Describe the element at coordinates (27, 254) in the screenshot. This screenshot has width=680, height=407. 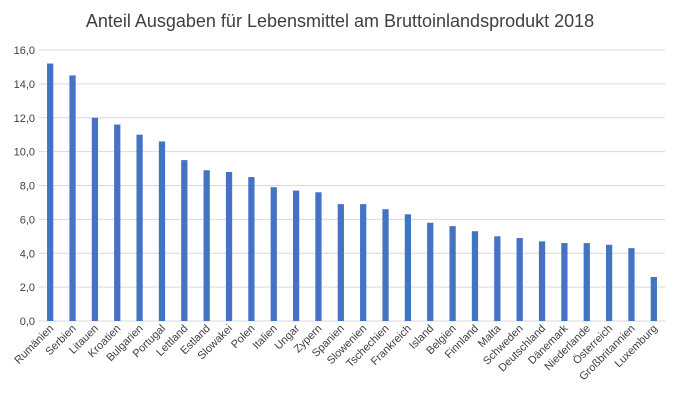
I see `y-tick-label: 4,0` at that location.